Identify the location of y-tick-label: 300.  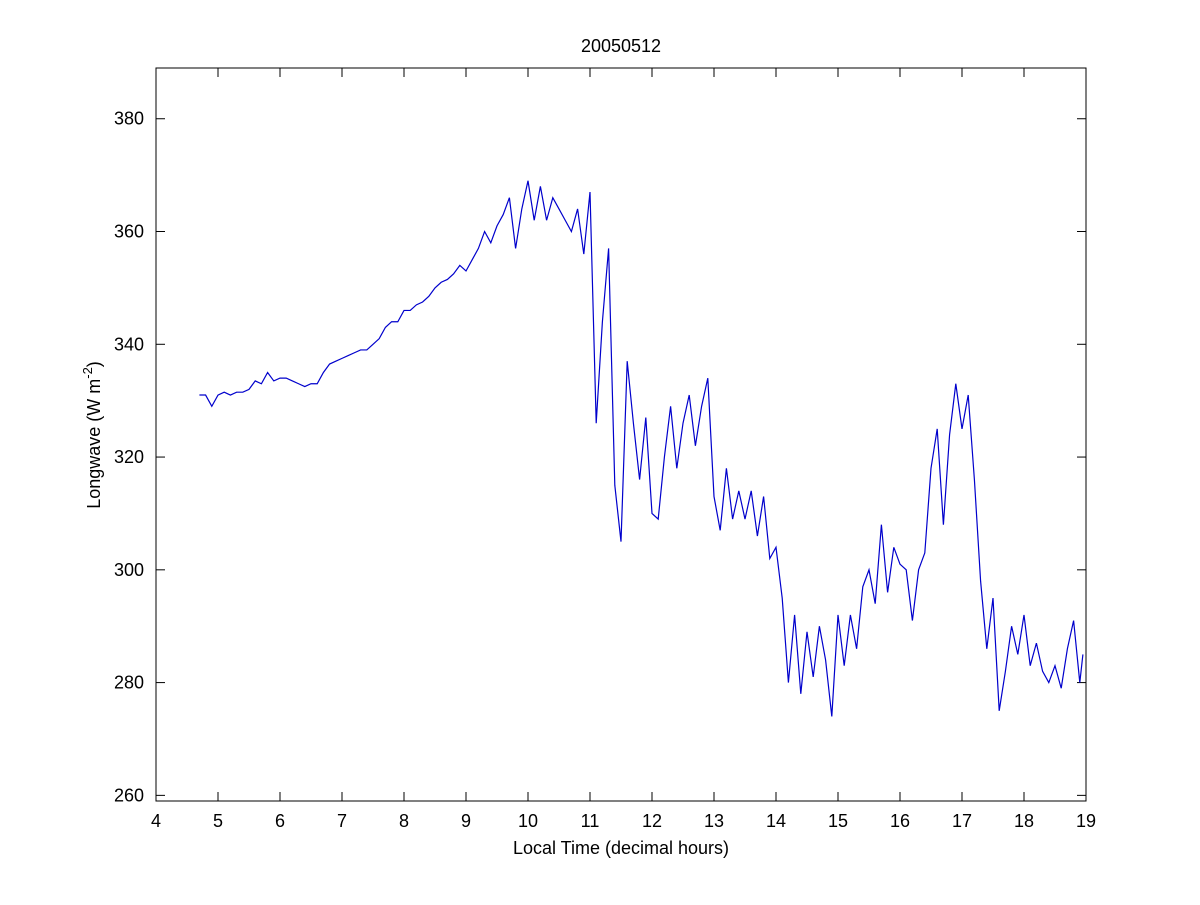
(129, 570).